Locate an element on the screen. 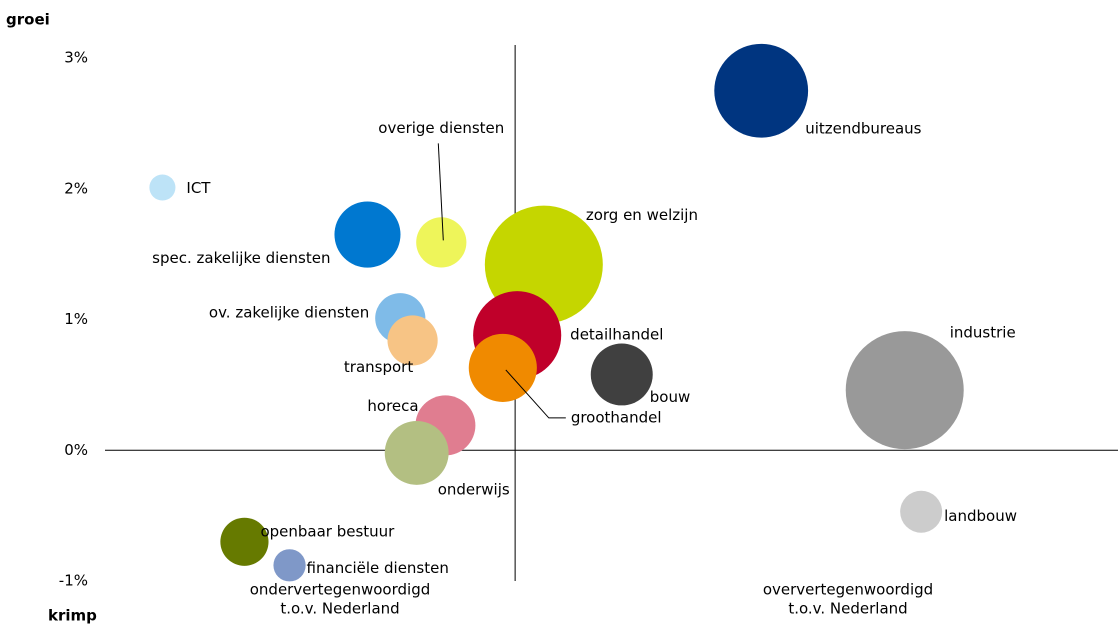 The height and width of the screenshot is (626, 1118). bubble-label: transport is located at coordinates (378, 367).